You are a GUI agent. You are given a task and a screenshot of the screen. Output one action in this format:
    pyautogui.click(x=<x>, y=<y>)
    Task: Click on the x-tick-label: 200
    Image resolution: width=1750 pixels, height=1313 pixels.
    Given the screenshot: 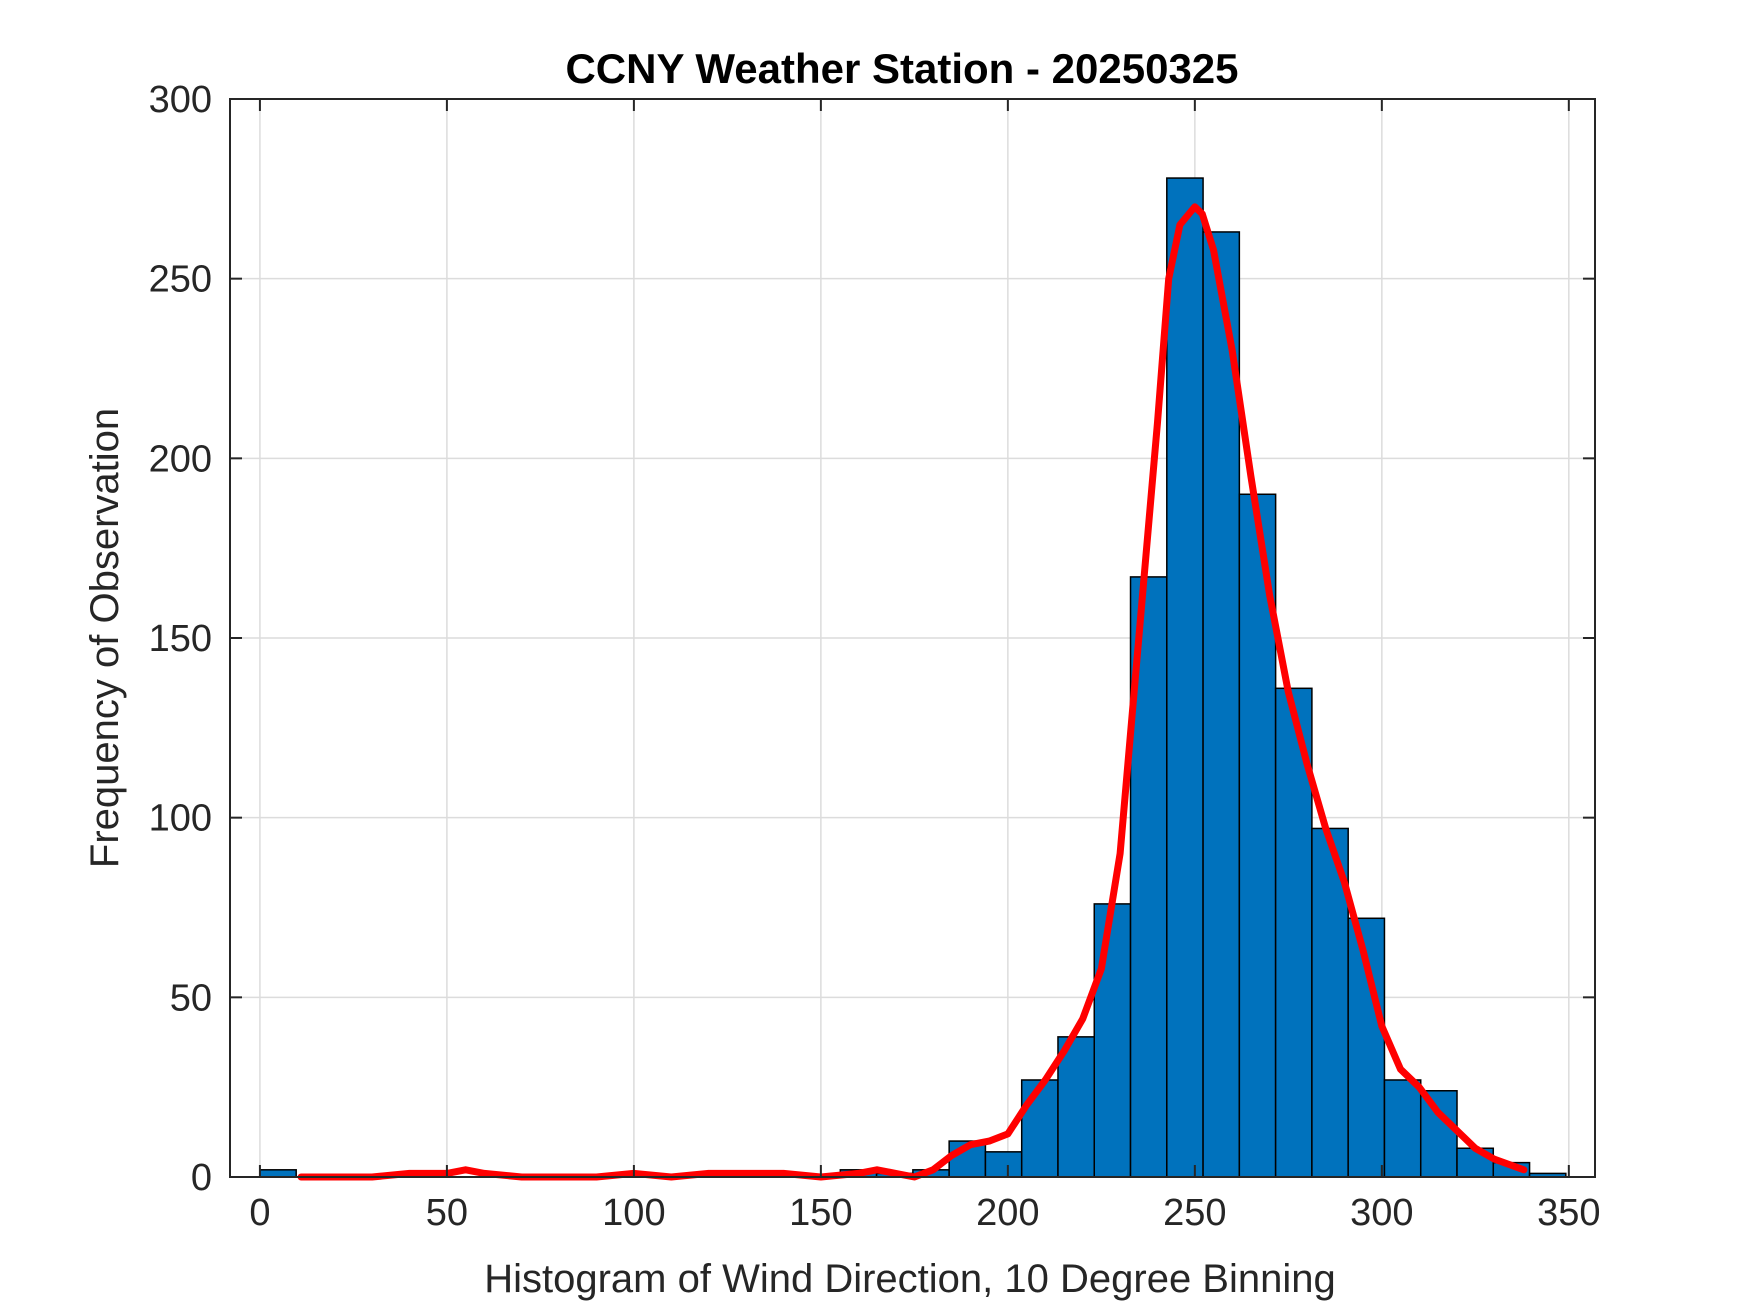 What is the action you would take?
    pyautogui.click(x=1007, y=1213)
    